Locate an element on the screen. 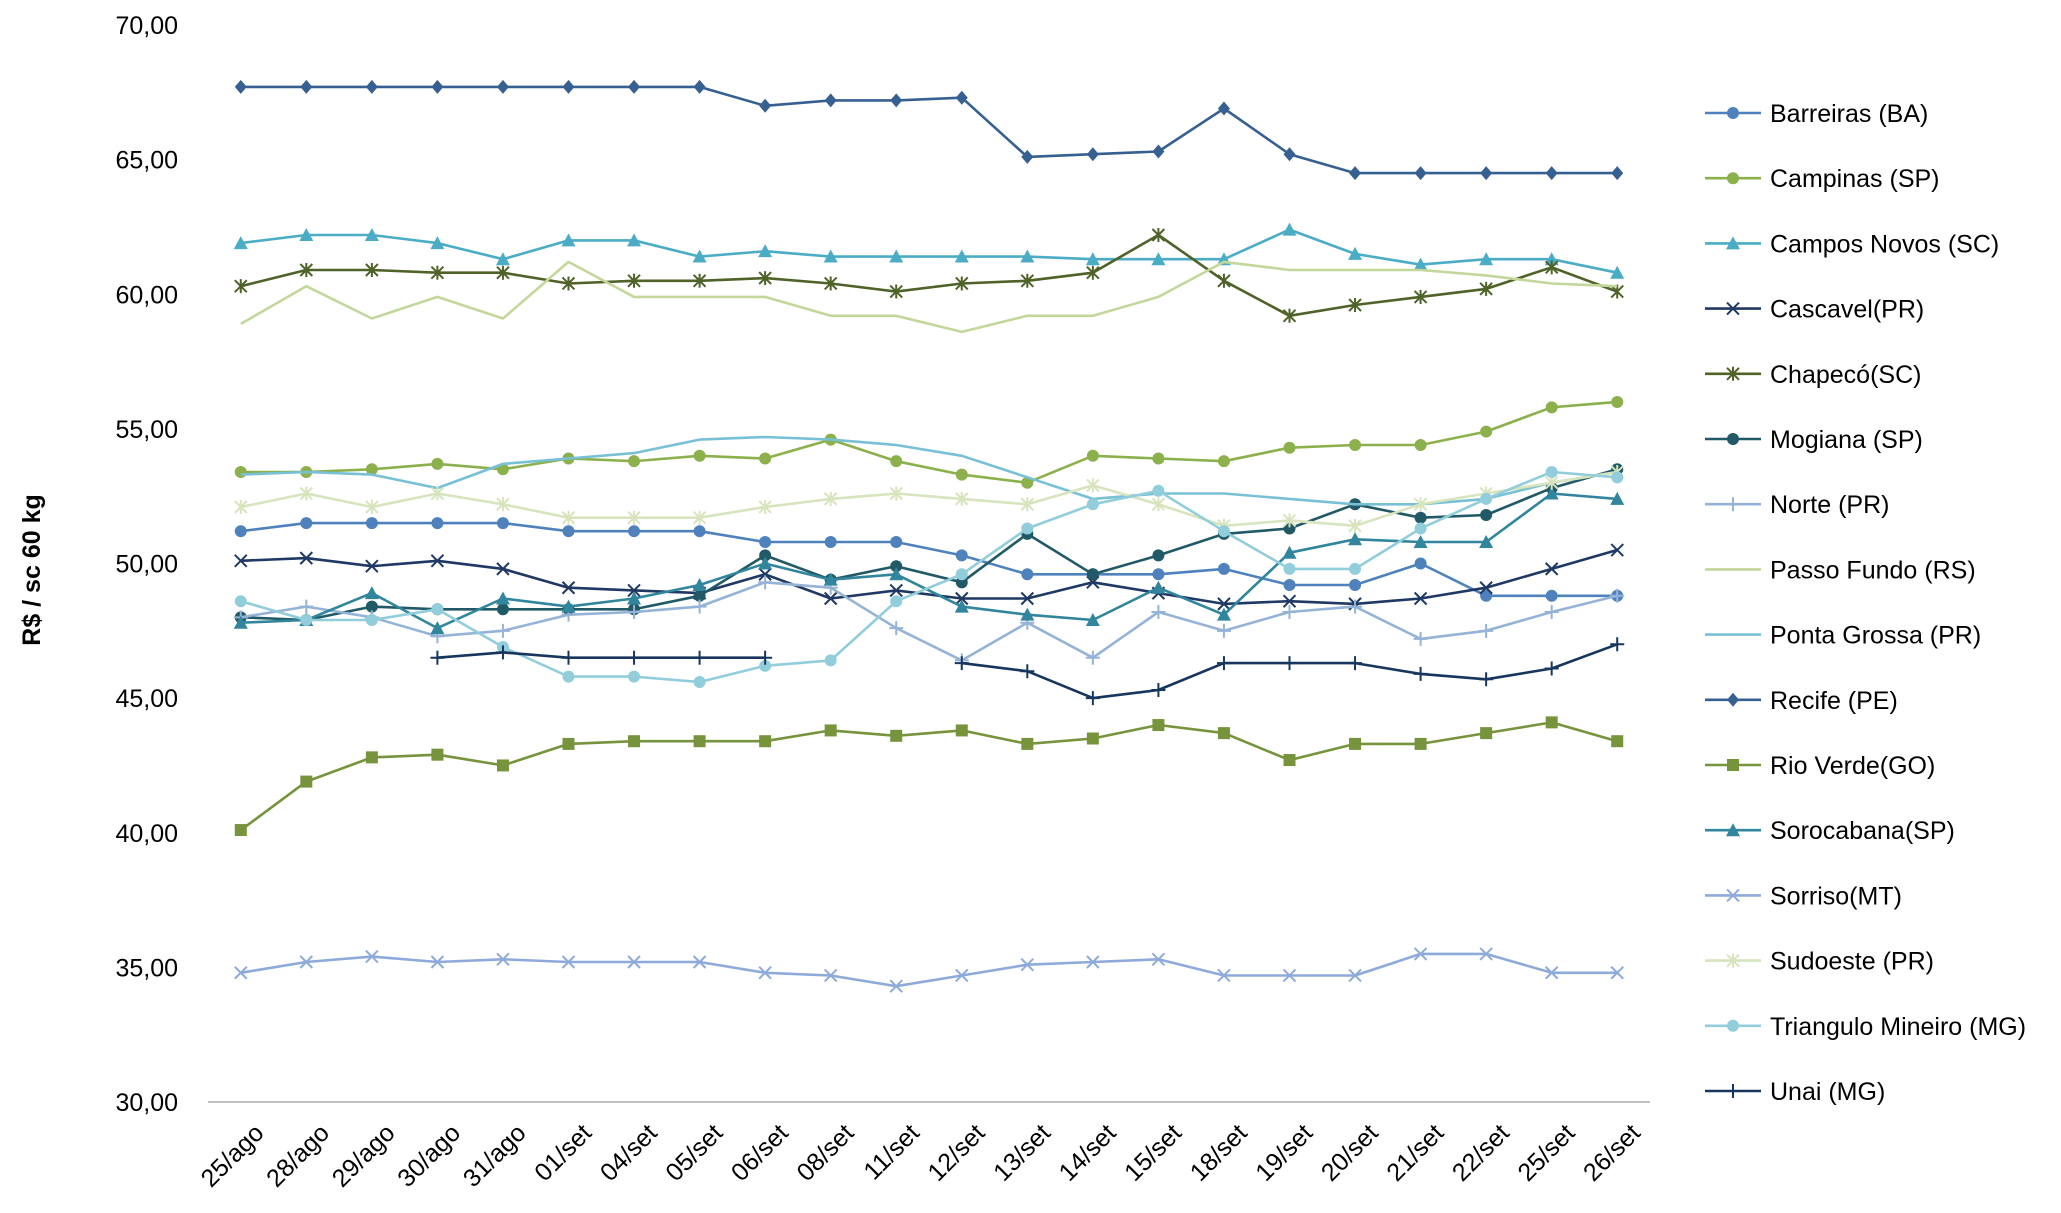 This screenshot has width=2061, height=1213. legend-entry: Triangulo Mineiro (MG) is located at coordinates (1865, 1027).